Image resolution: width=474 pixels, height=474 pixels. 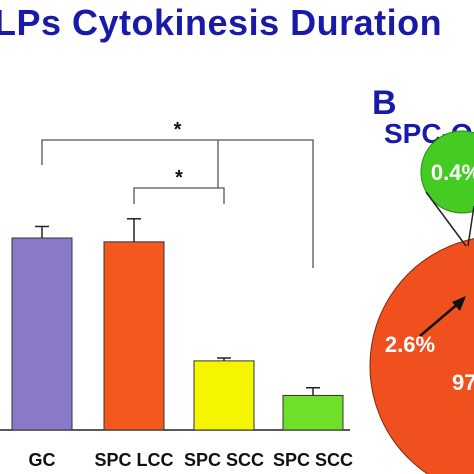 I want to click on zoom-line-left, so click(x=446, y=219).